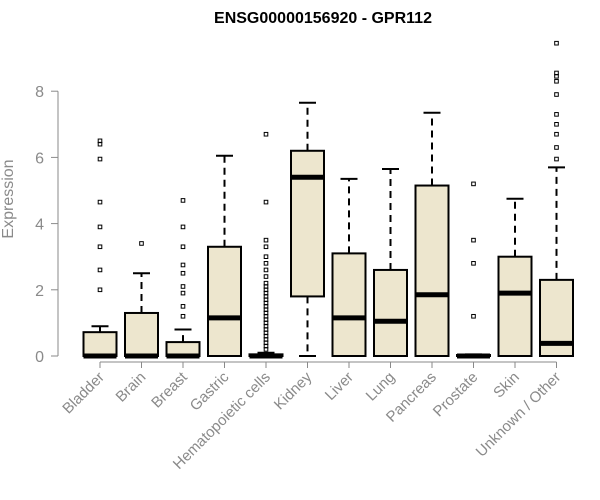 This screenshot has height=500, width=600. What do you see at coordinates (506, 385) in the screenshot?
I see `x-tick-label-10: Skin` at bounding box center [506, 385].